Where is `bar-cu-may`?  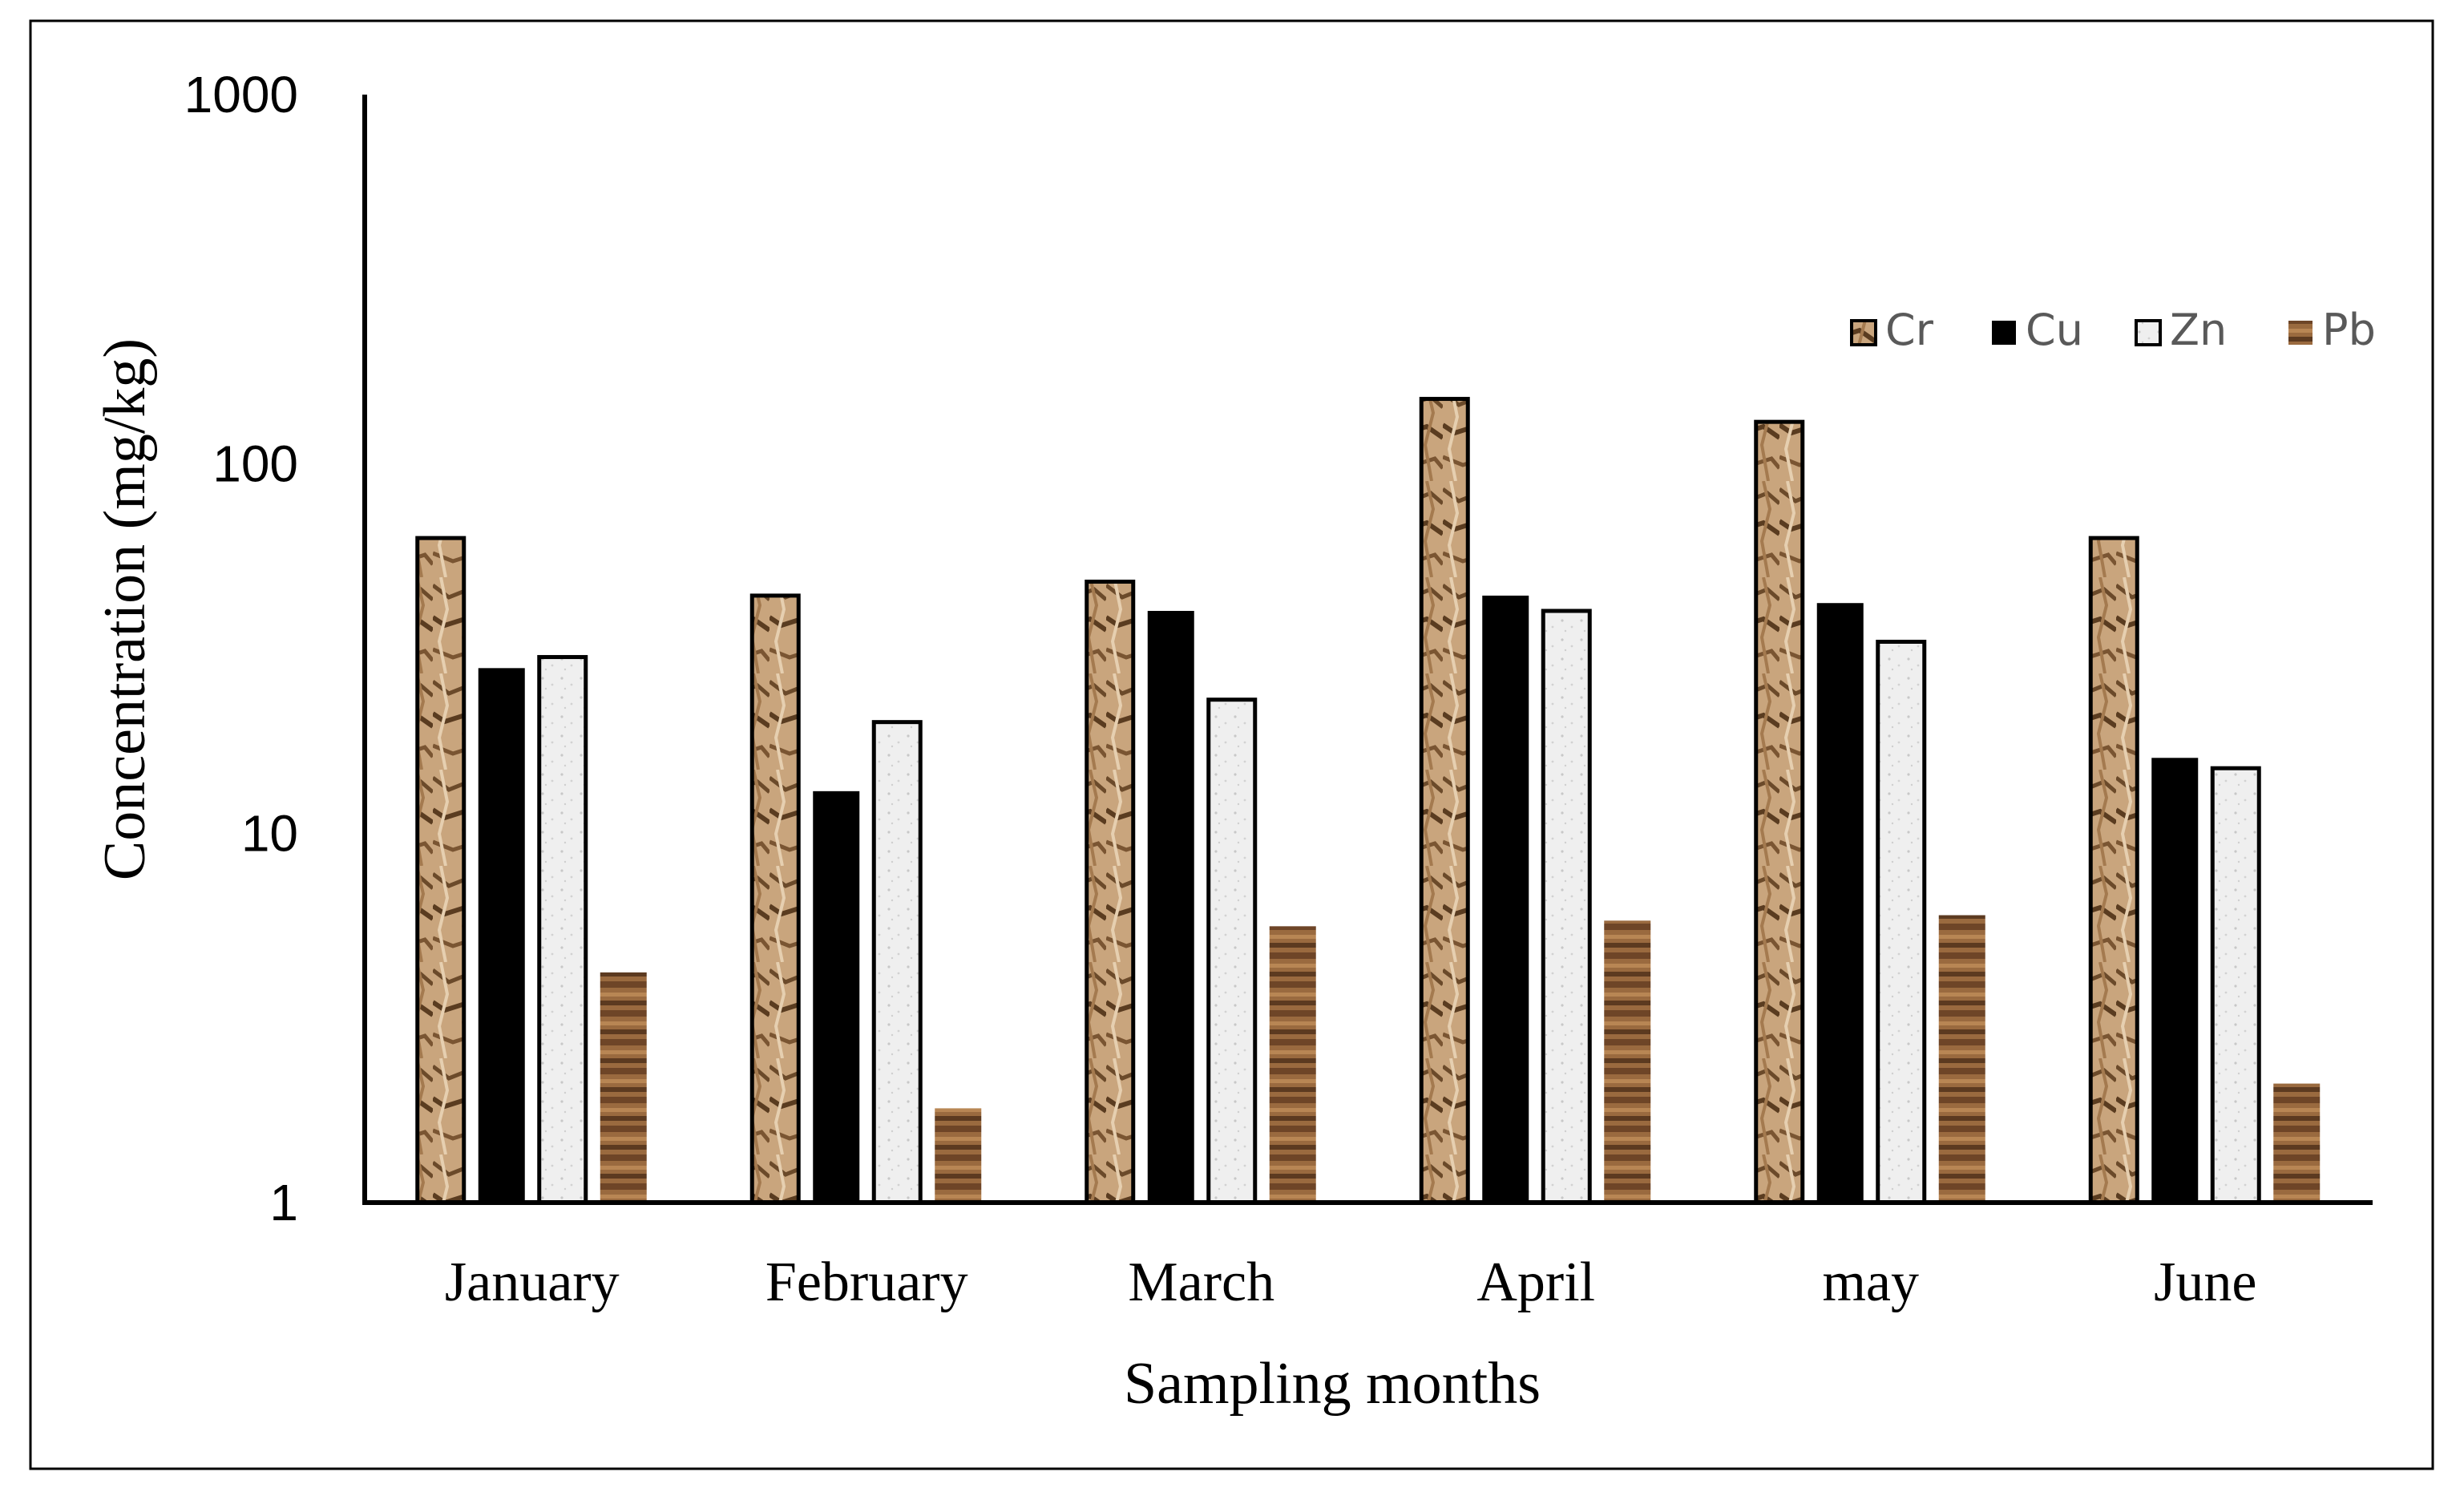 bar-cu-may is located at coordinates (1840, 903).